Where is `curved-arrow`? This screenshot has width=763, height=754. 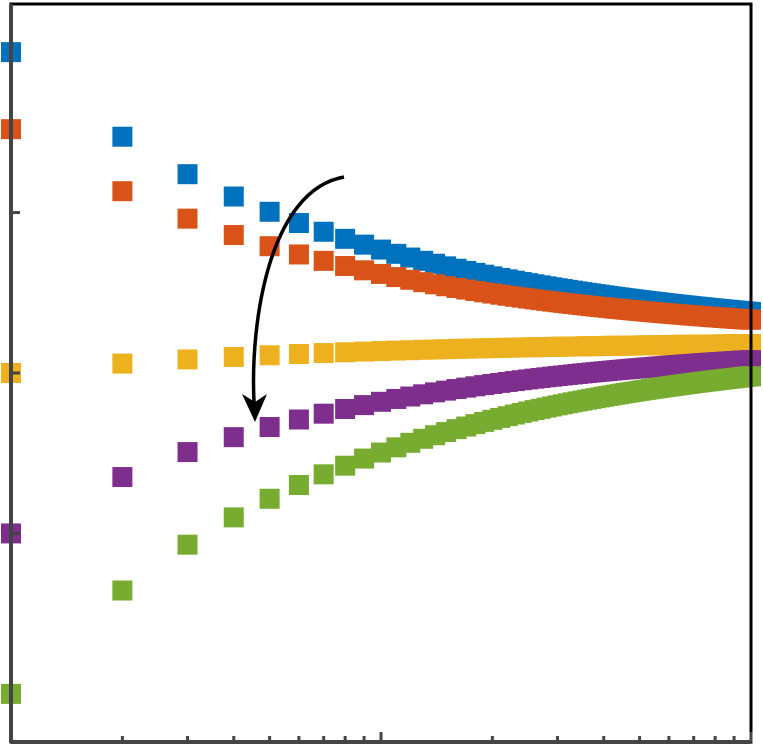
curved-arrow is located at coordinates (298, 289).